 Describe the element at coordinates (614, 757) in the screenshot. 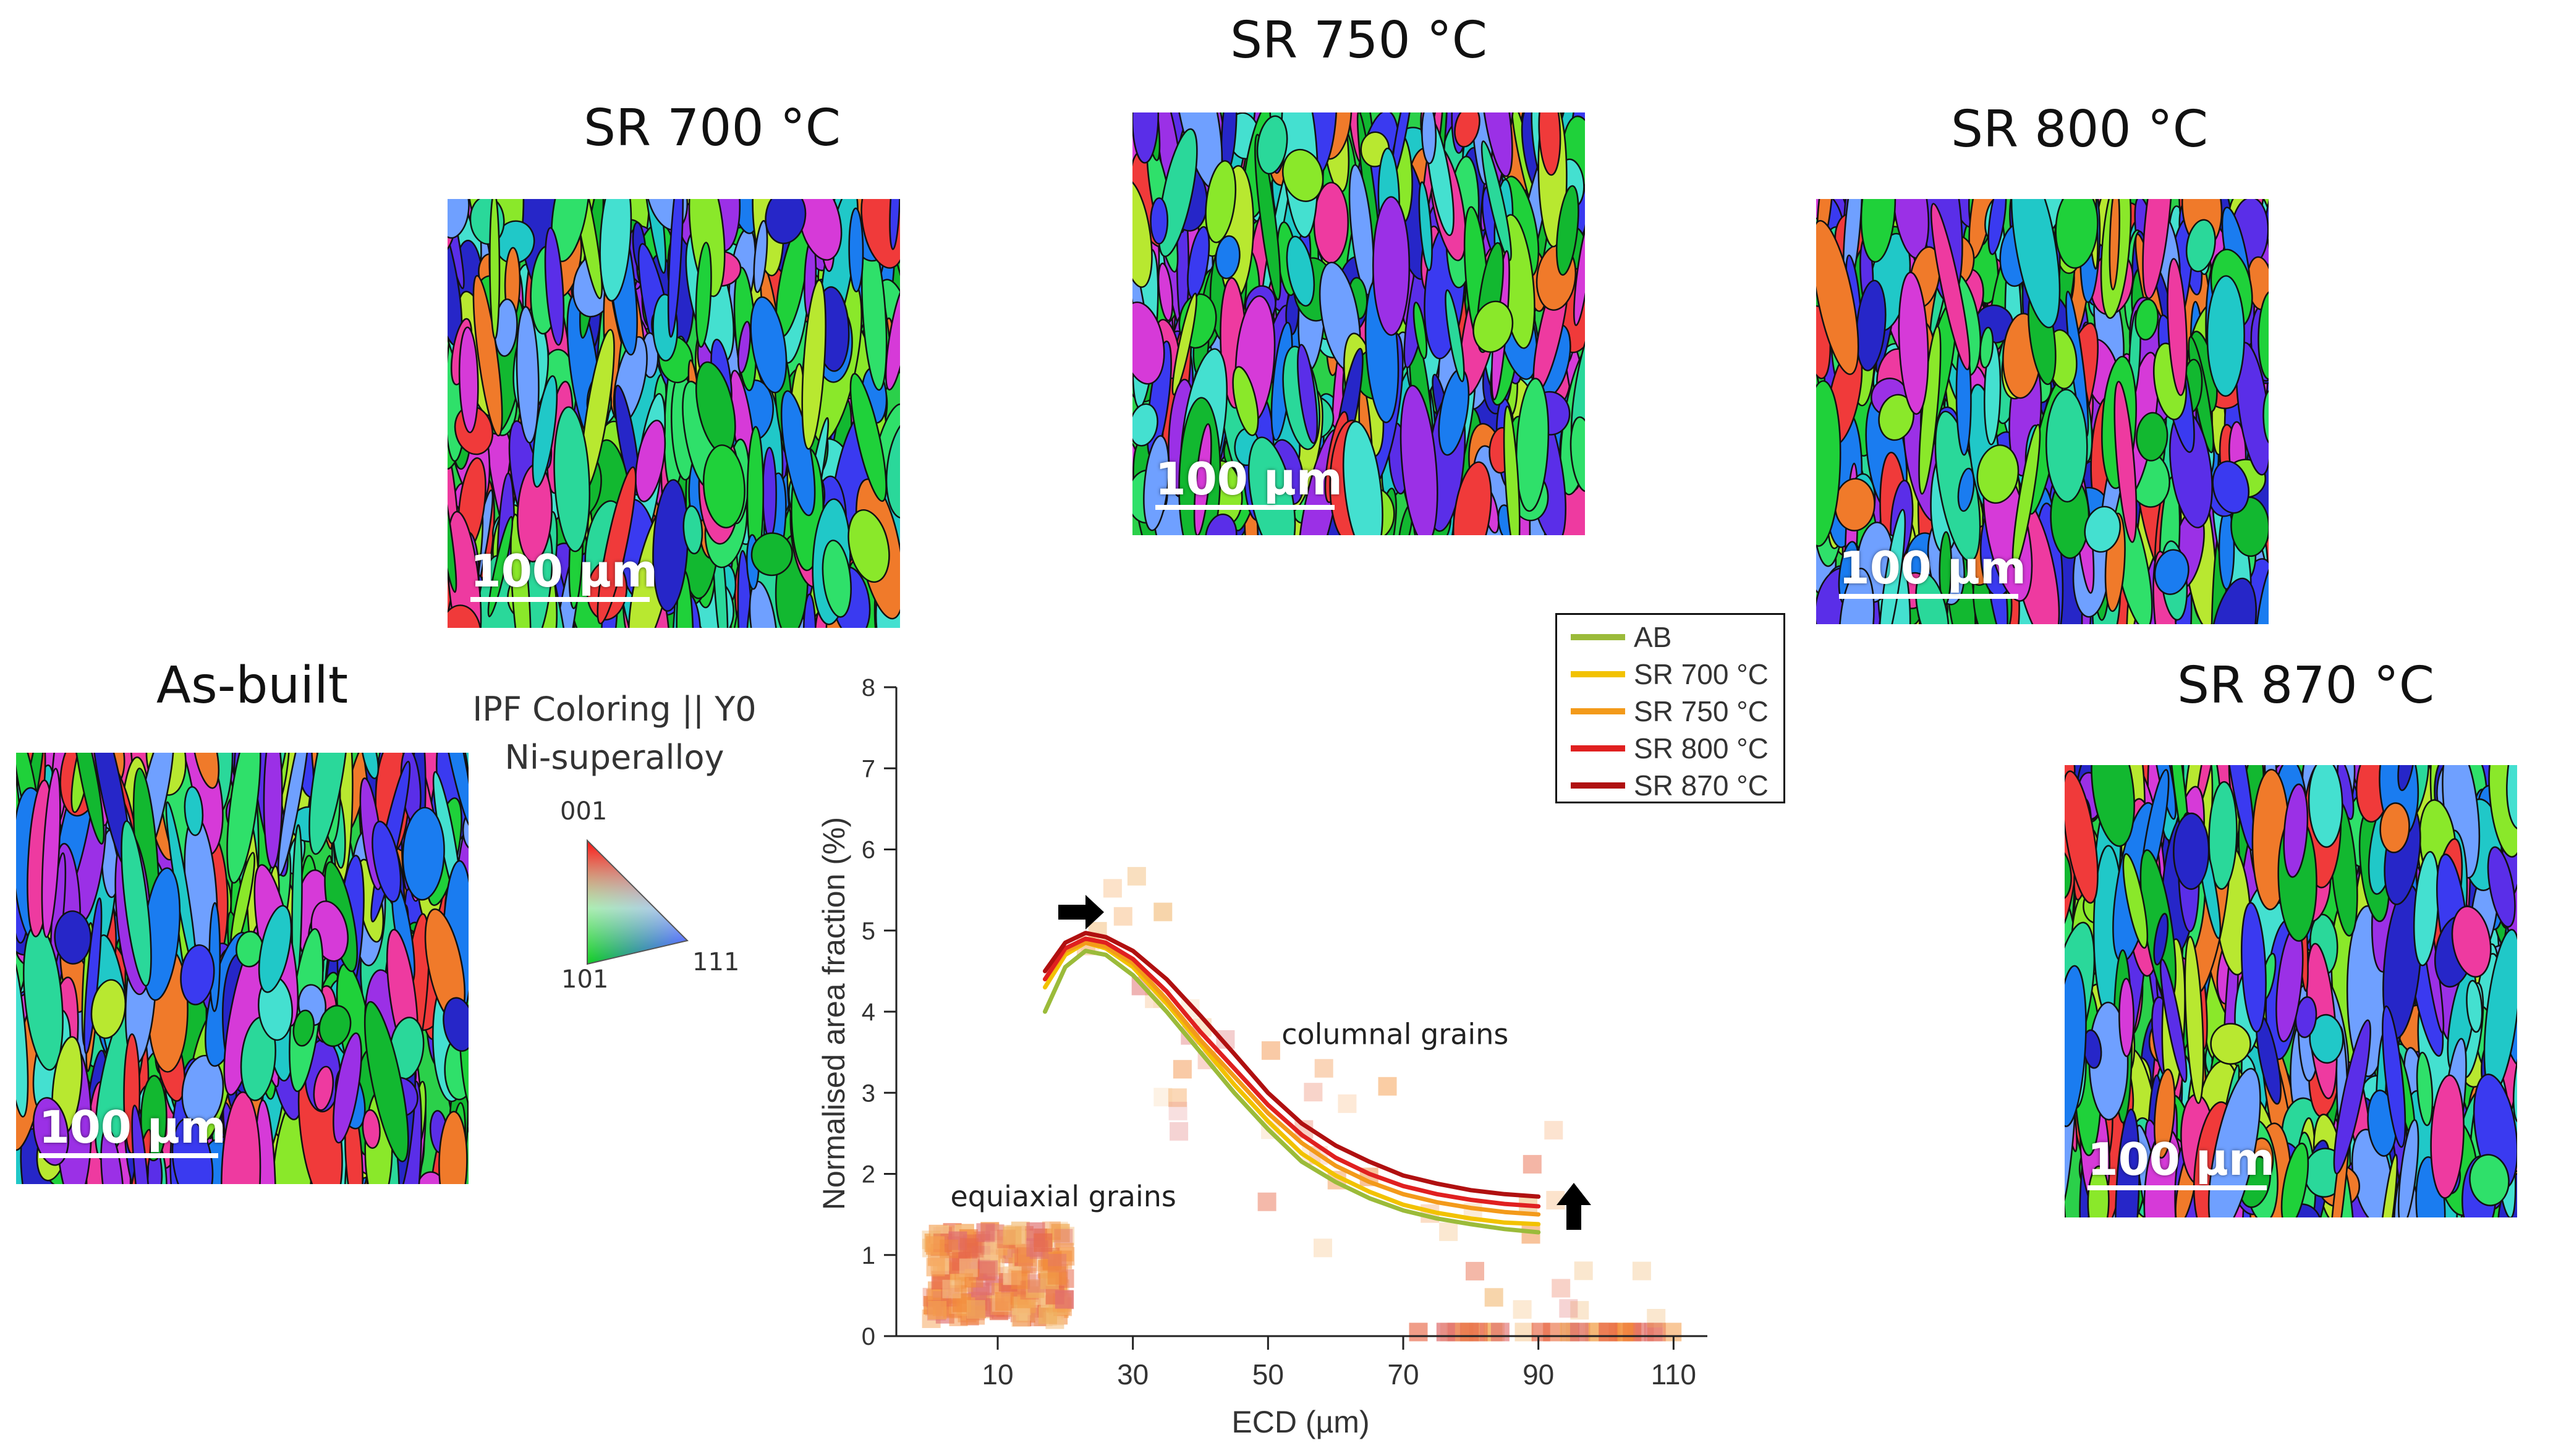

I see `ipf-key-material: Ni-superalloy` at that location.